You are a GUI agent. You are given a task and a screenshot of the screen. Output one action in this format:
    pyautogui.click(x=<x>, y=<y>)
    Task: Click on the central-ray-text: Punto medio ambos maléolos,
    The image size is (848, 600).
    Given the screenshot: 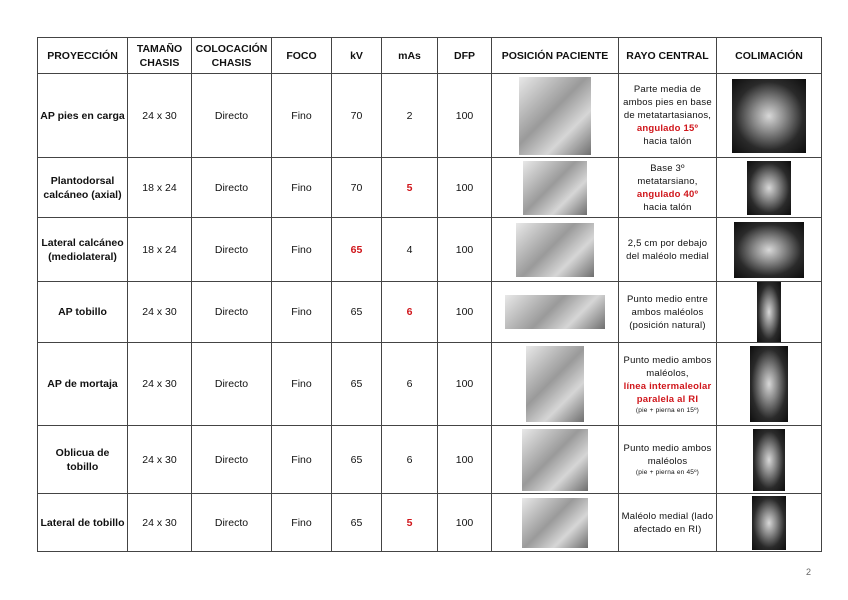 What is the action you would take?
    pyautogui.click(x=667, y=366)
    